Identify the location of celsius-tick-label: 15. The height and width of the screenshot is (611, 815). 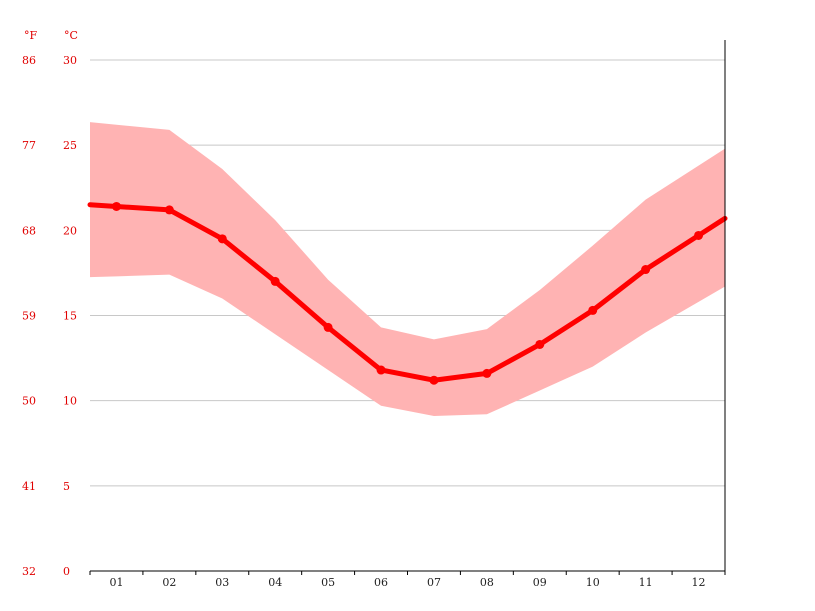
(70, 316).